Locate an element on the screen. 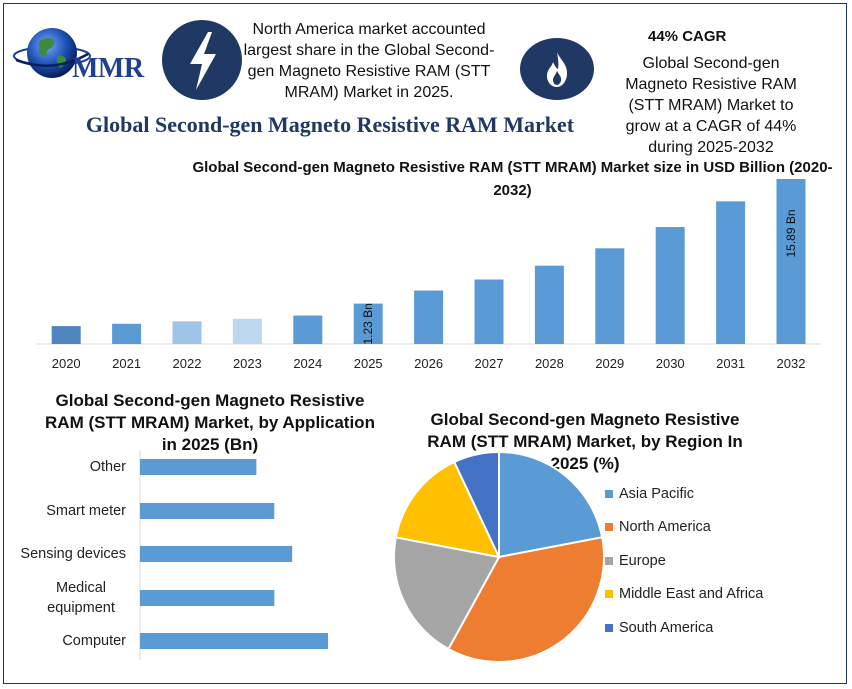  bar-2025 is located at coordinates (368, 323).